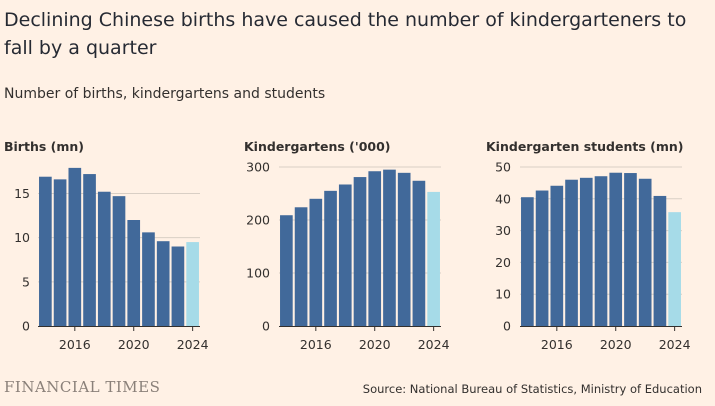  I want to click on y-tick-label: 20, so click(503, 262).